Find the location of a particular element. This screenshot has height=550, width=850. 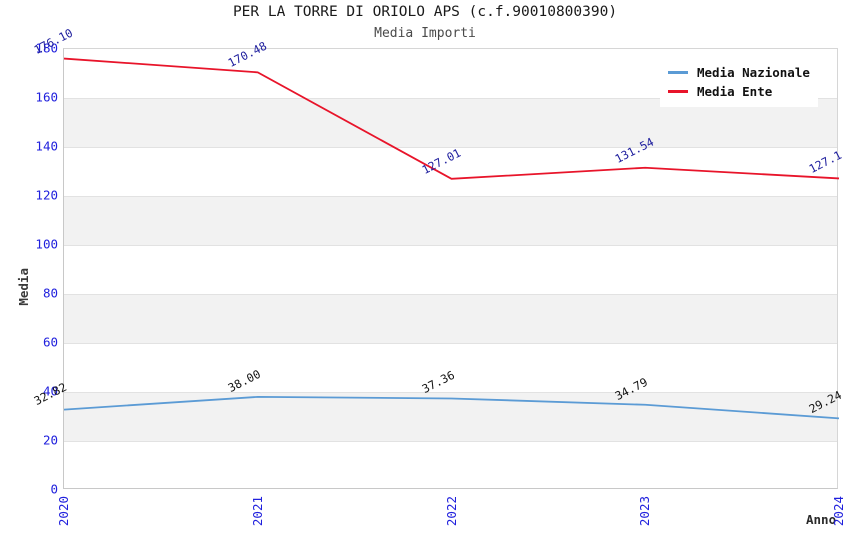

y-tick-label: 20 is located at coordinates (50, 440).